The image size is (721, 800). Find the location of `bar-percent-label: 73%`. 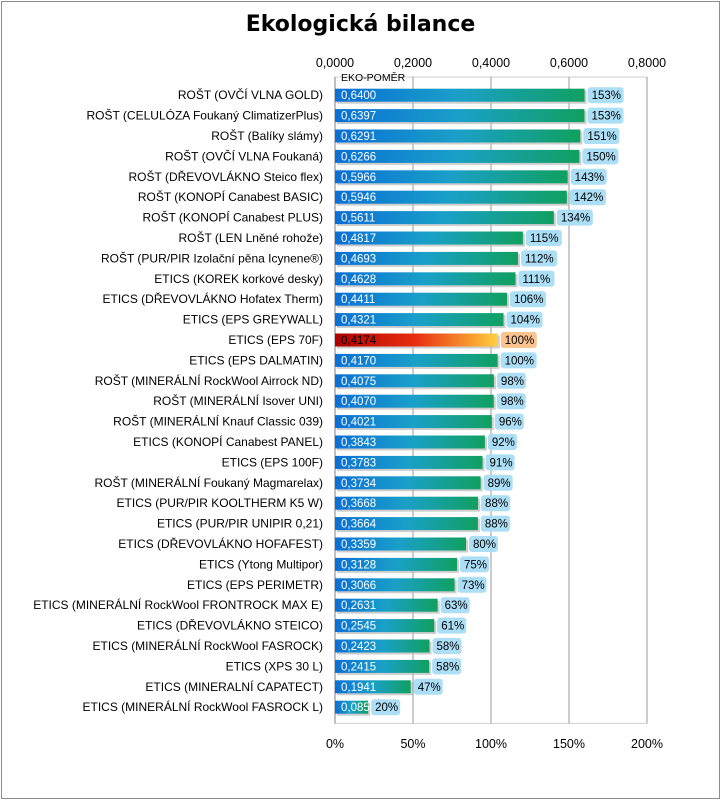

bar-percent-label: 73% is located at coordinates (473, 586).